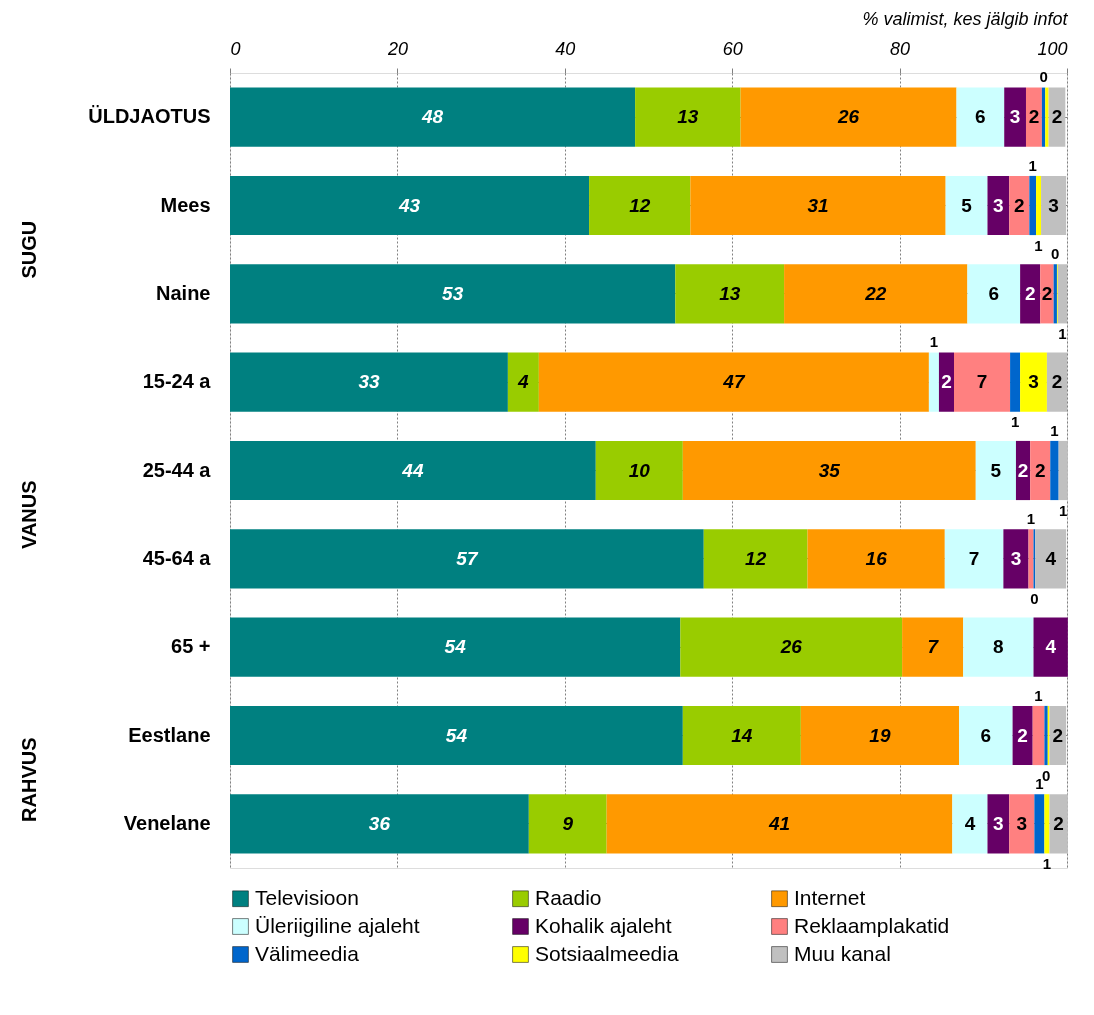 Image resolution: width=1094 pixels, height=1015 pixels. Describe the element at coordinates (742, 735) in the screenshot. I see `data-label: 14` at that location.